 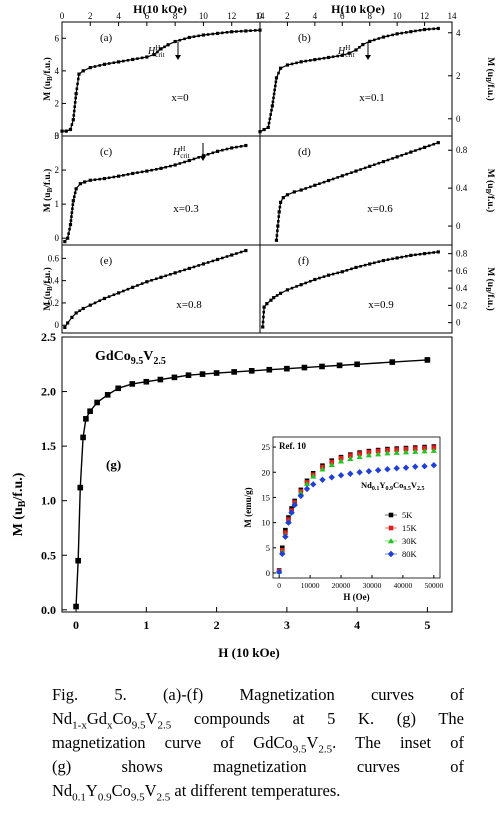 I want to click on x-tick-label: 40000, so click(x=403, y=585).